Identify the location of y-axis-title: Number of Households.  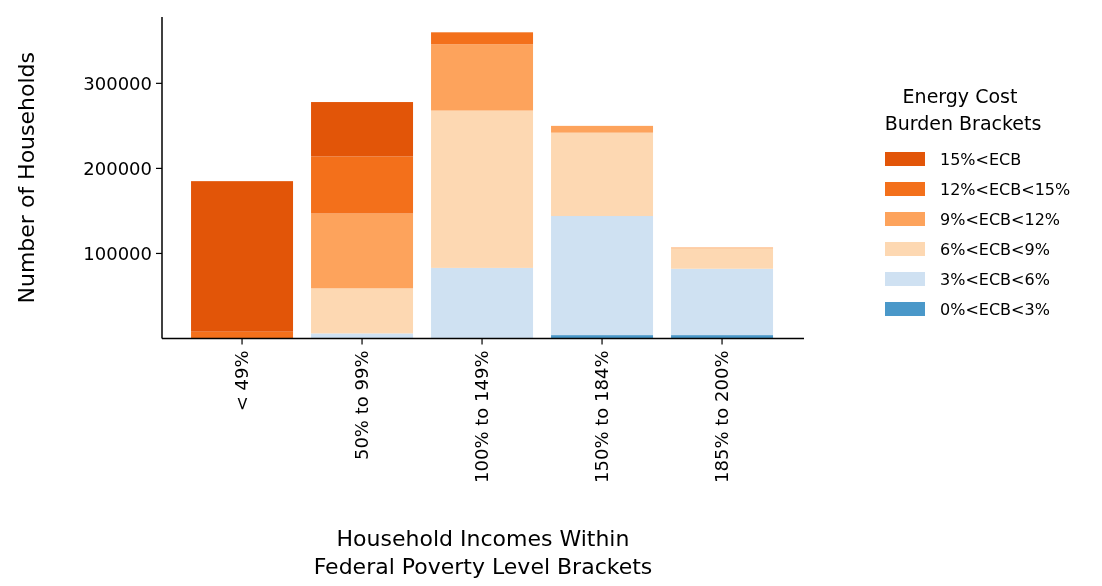
(26, 178).